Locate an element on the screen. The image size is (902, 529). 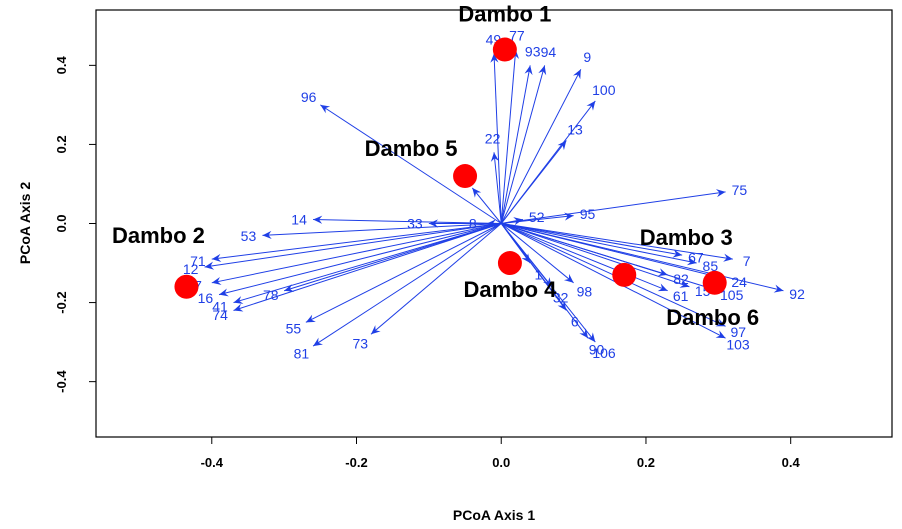
vector-label: 71 is located at coordinates (198, 261).